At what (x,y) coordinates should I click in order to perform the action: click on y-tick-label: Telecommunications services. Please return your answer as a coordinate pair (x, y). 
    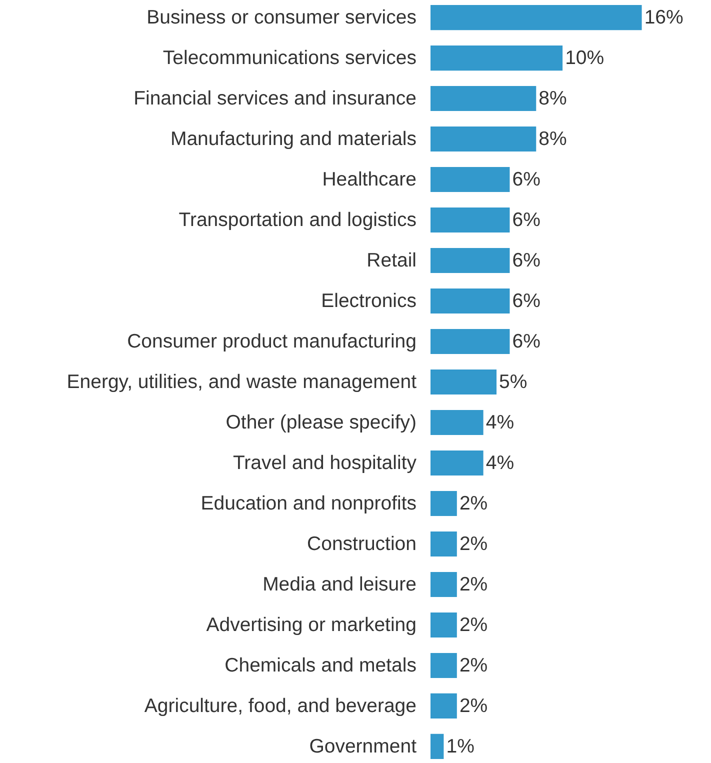
    Looking at the image, I should click on (289, 58).